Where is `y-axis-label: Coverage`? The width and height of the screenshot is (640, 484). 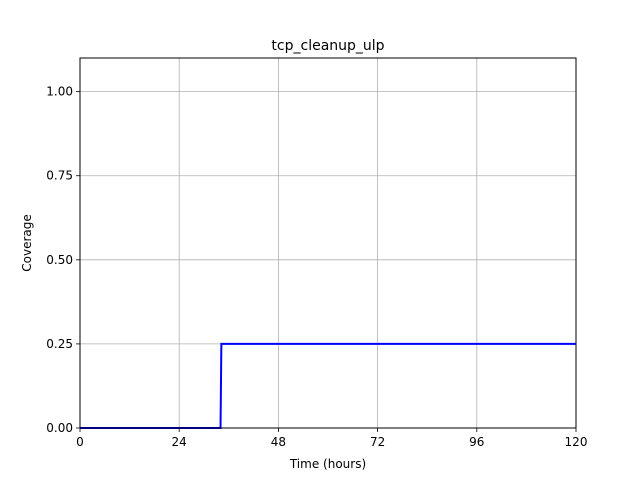
y-axis-label: Coverage is located at coordinates (27, 243).